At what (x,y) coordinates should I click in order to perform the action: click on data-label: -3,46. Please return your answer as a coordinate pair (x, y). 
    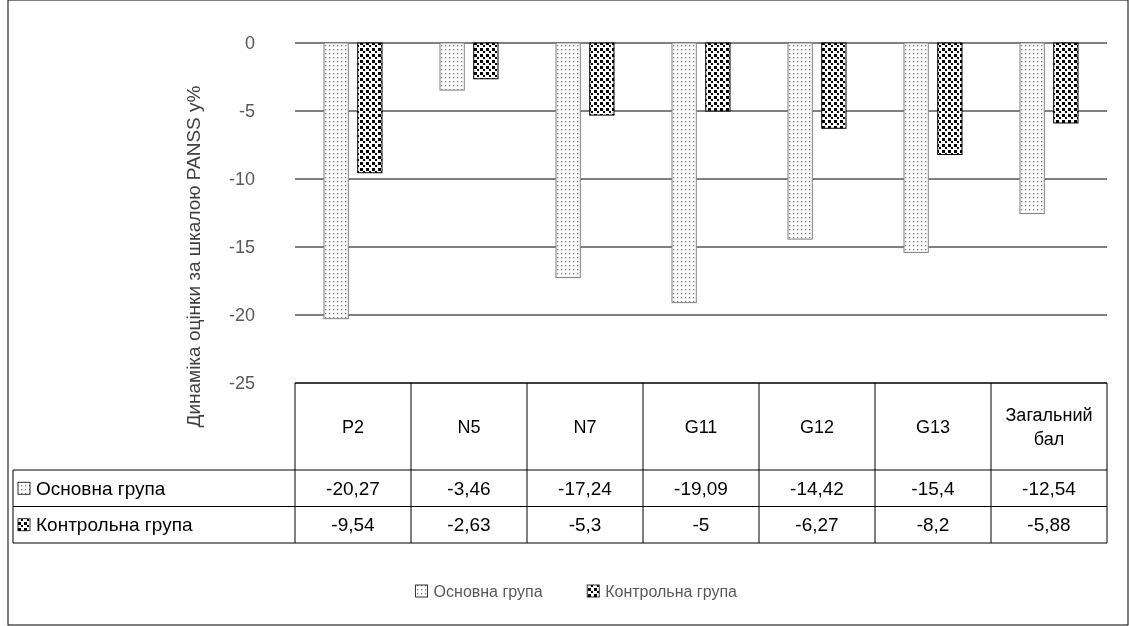
    Looking at the image, I should click on (469, 488).